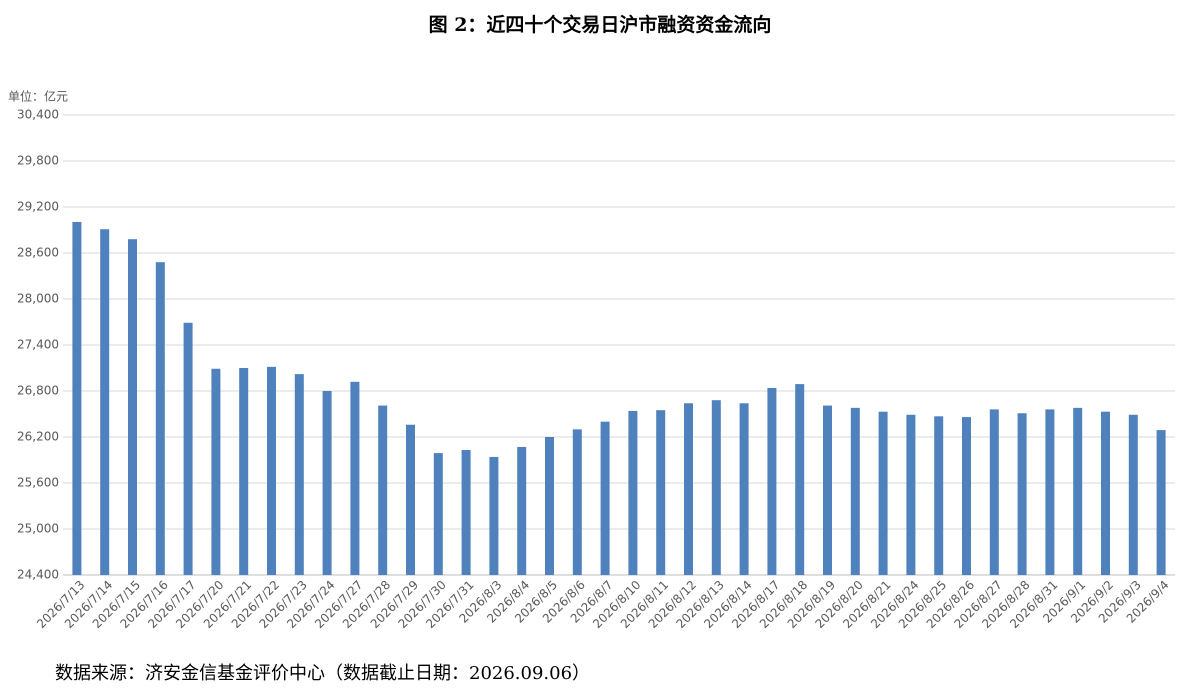 This screenshot has height=694, width=1190. What do you see at coordinates (38, 115) in the screenshot?
I see `y-tick-label: 30,400` at bounding box center [38, 115].